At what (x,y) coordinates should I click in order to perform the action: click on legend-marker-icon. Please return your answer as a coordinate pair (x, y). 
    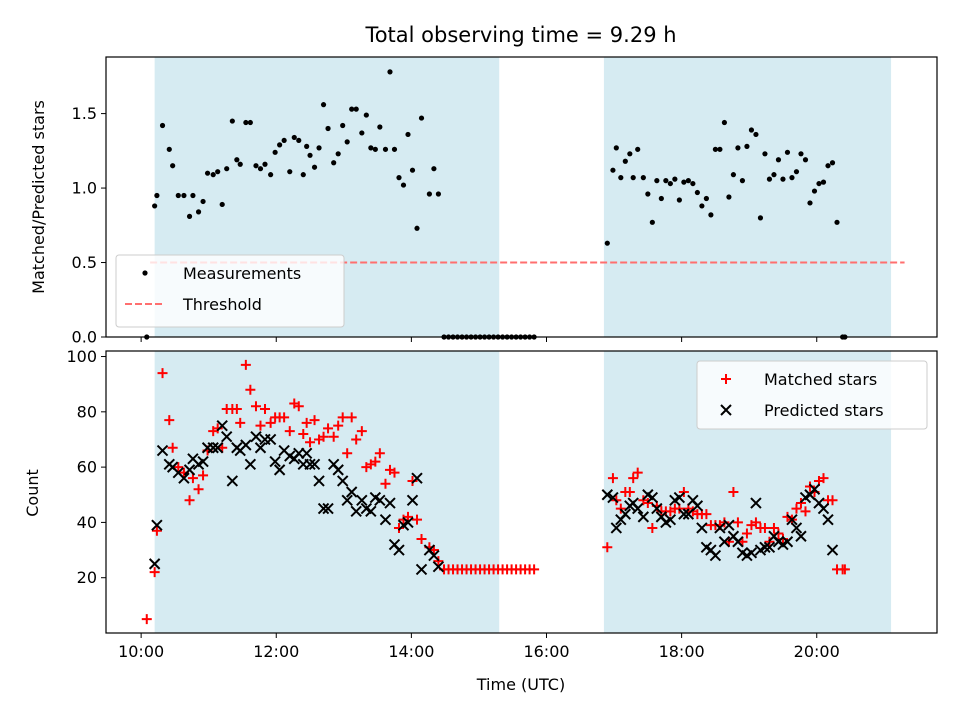
    Looking at the image, I should click on (726, 379).